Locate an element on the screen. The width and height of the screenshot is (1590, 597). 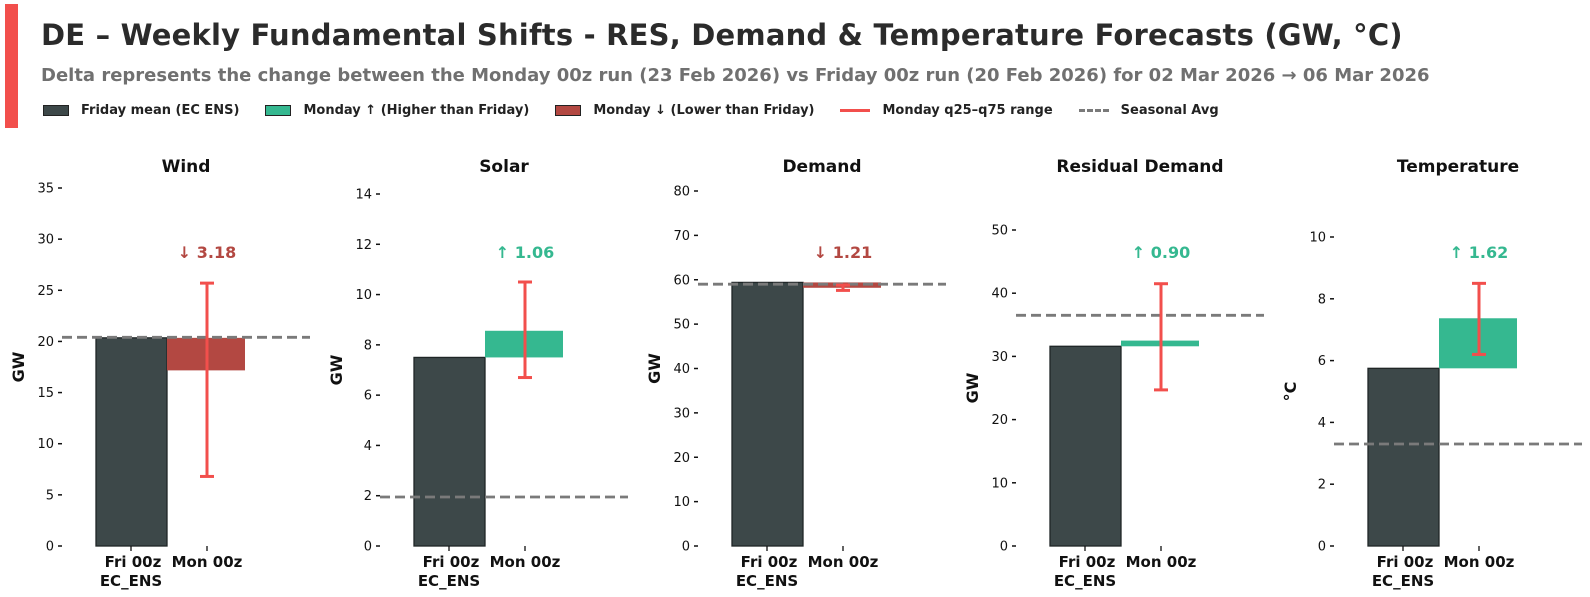
wind-ytick-label: 0 is located at coordinates (50, 547).